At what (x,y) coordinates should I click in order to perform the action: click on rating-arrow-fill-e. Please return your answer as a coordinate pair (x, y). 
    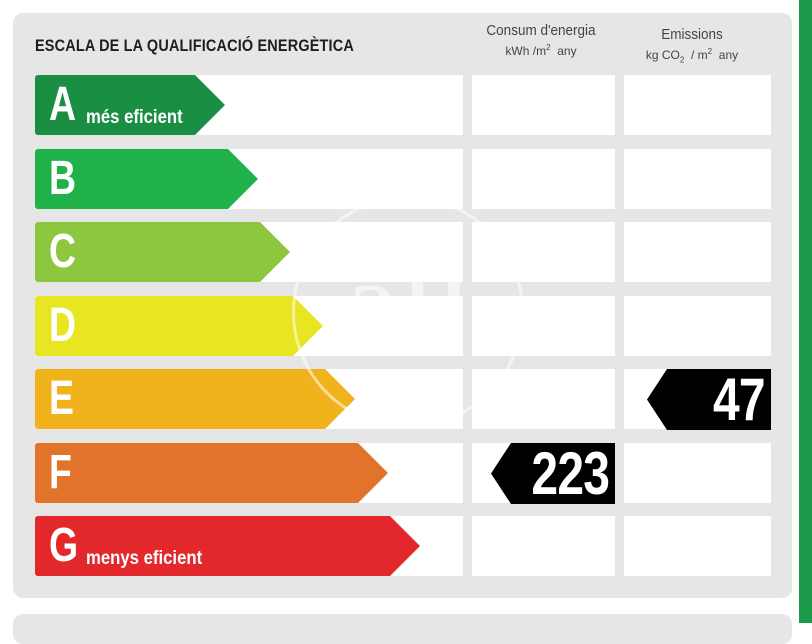
    Looking at the image, I should click on (195, 399).